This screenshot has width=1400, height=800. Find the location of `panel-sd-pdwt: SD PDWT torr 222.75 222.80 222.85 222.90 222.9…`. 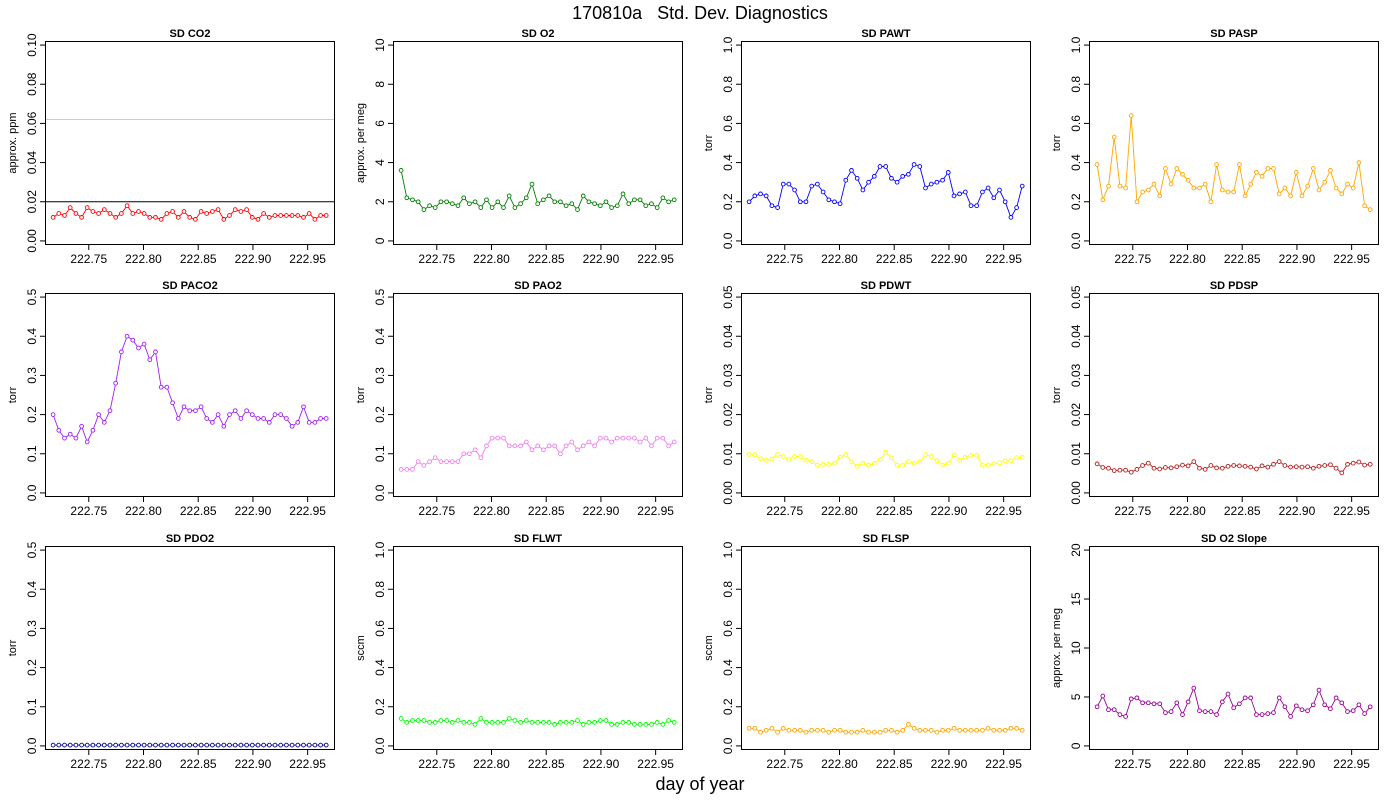

panel-sd-pdwt: SD PDWT torr 222.75 222.80 222.85 222.90 222.9… is located at coordinates (867, 399).